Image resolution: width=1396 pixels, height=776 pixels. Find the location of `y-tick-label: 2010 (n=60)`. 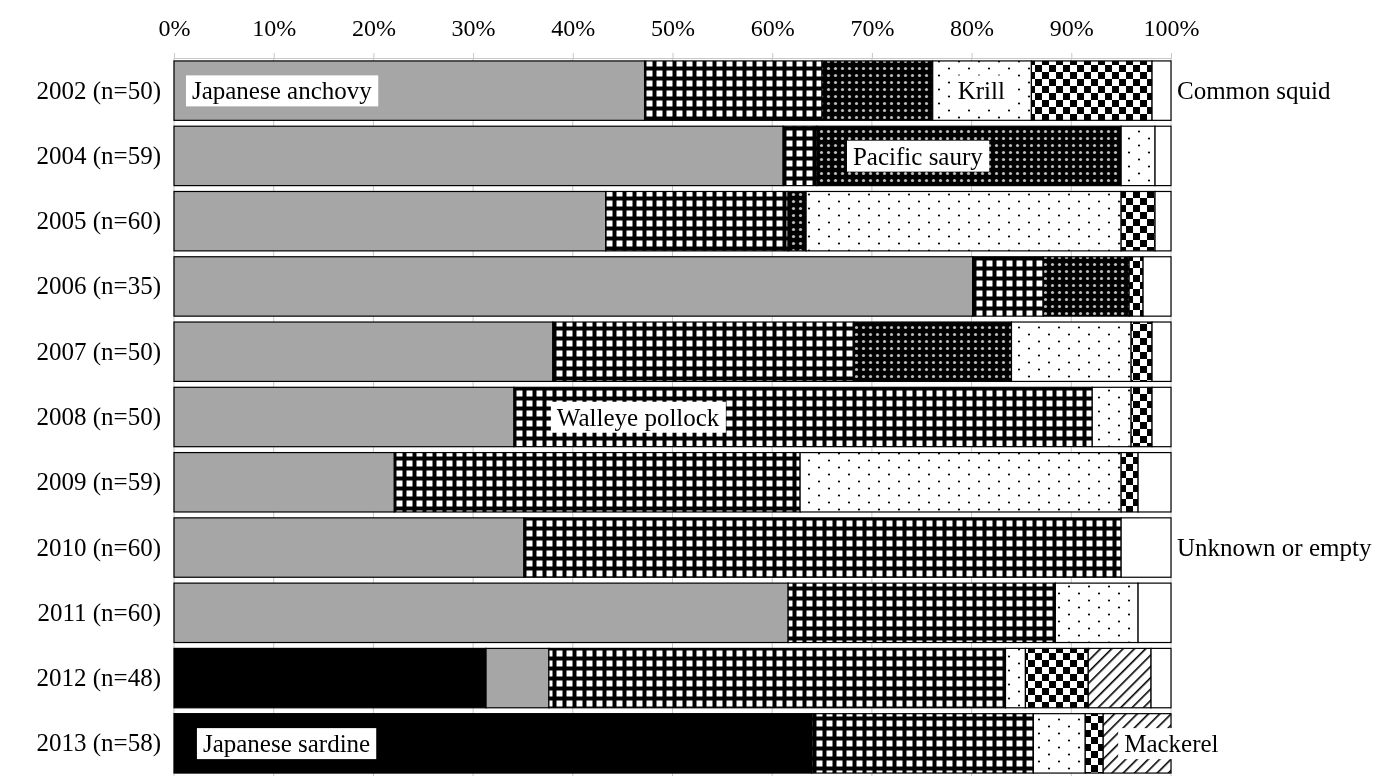

y-tick-label: 2010 (n=60) is located at coordinates (98, 547).